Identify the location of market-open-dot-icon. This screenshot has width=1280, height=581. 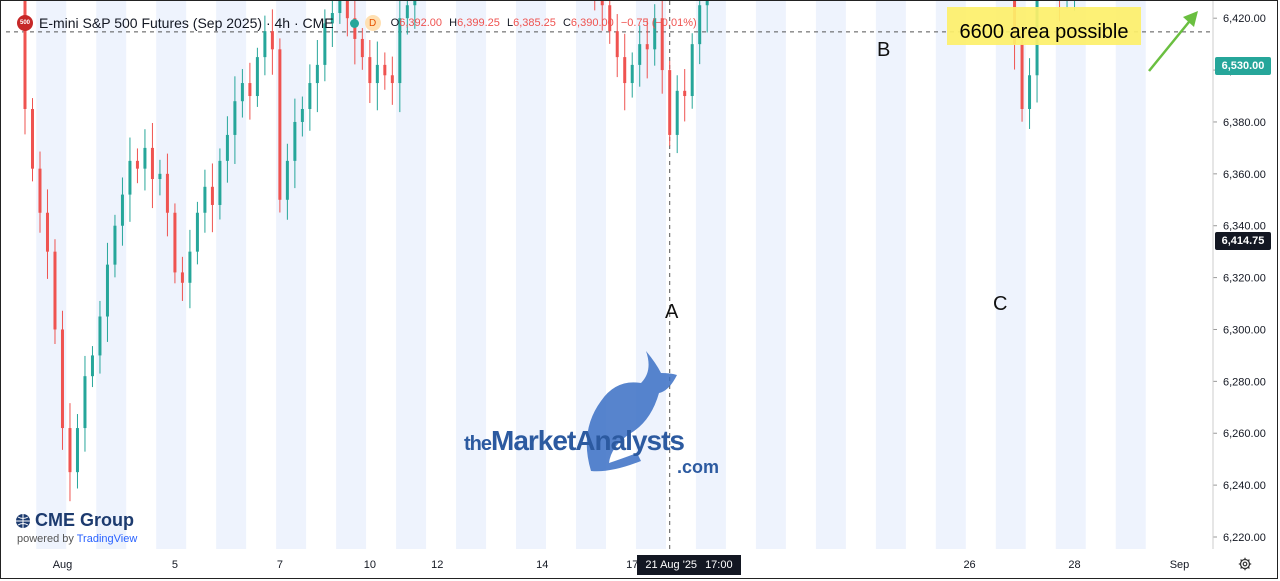
(354, 23).